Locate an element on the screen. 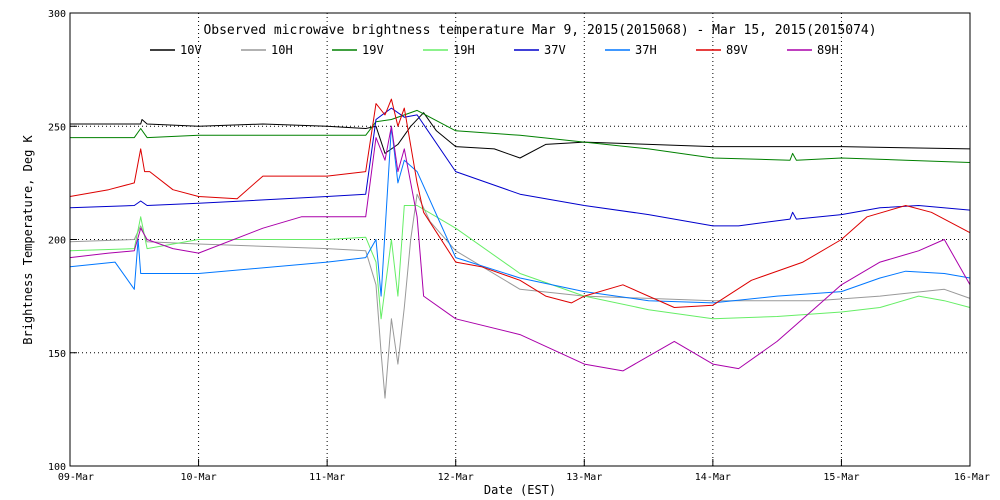  legend-label-37h: 37H is located at coordinates (646, 50).